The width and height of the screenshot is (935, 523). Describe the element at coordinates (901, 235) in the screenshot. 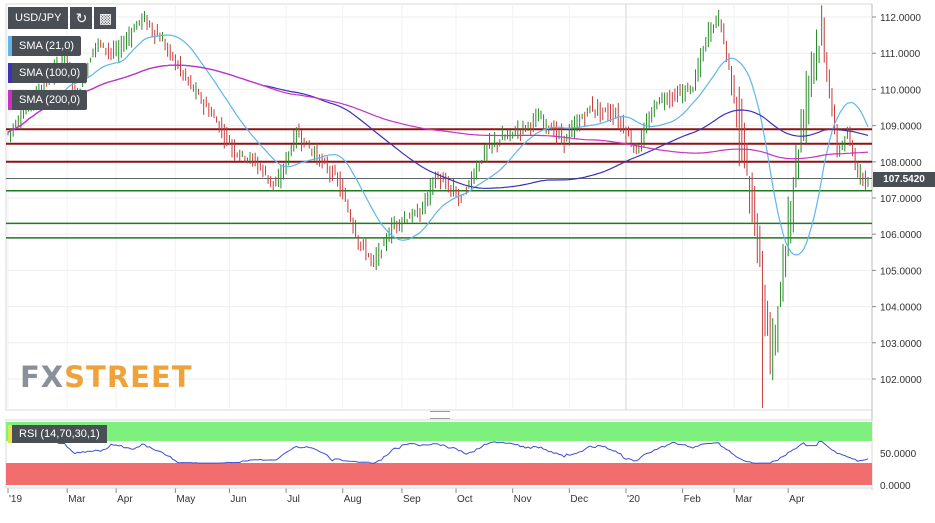

I see `y-tick-label: 106.0000` at that location.